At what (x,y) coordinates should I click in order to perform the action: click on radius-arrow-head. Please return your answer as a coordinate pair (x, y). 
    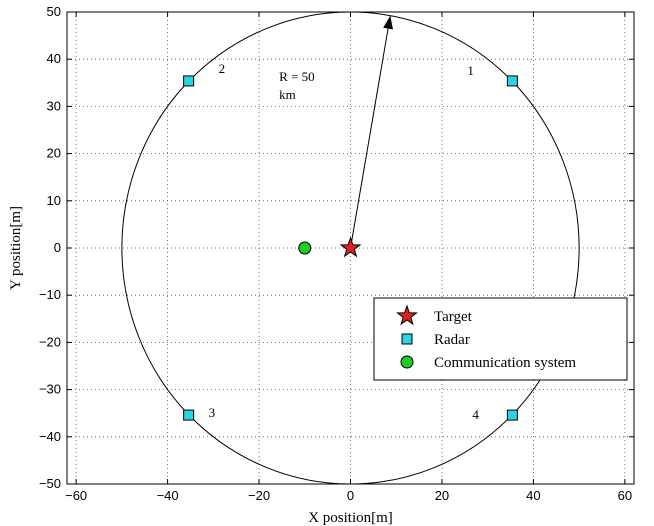
    Looking at the image, I should click on (388, 22).